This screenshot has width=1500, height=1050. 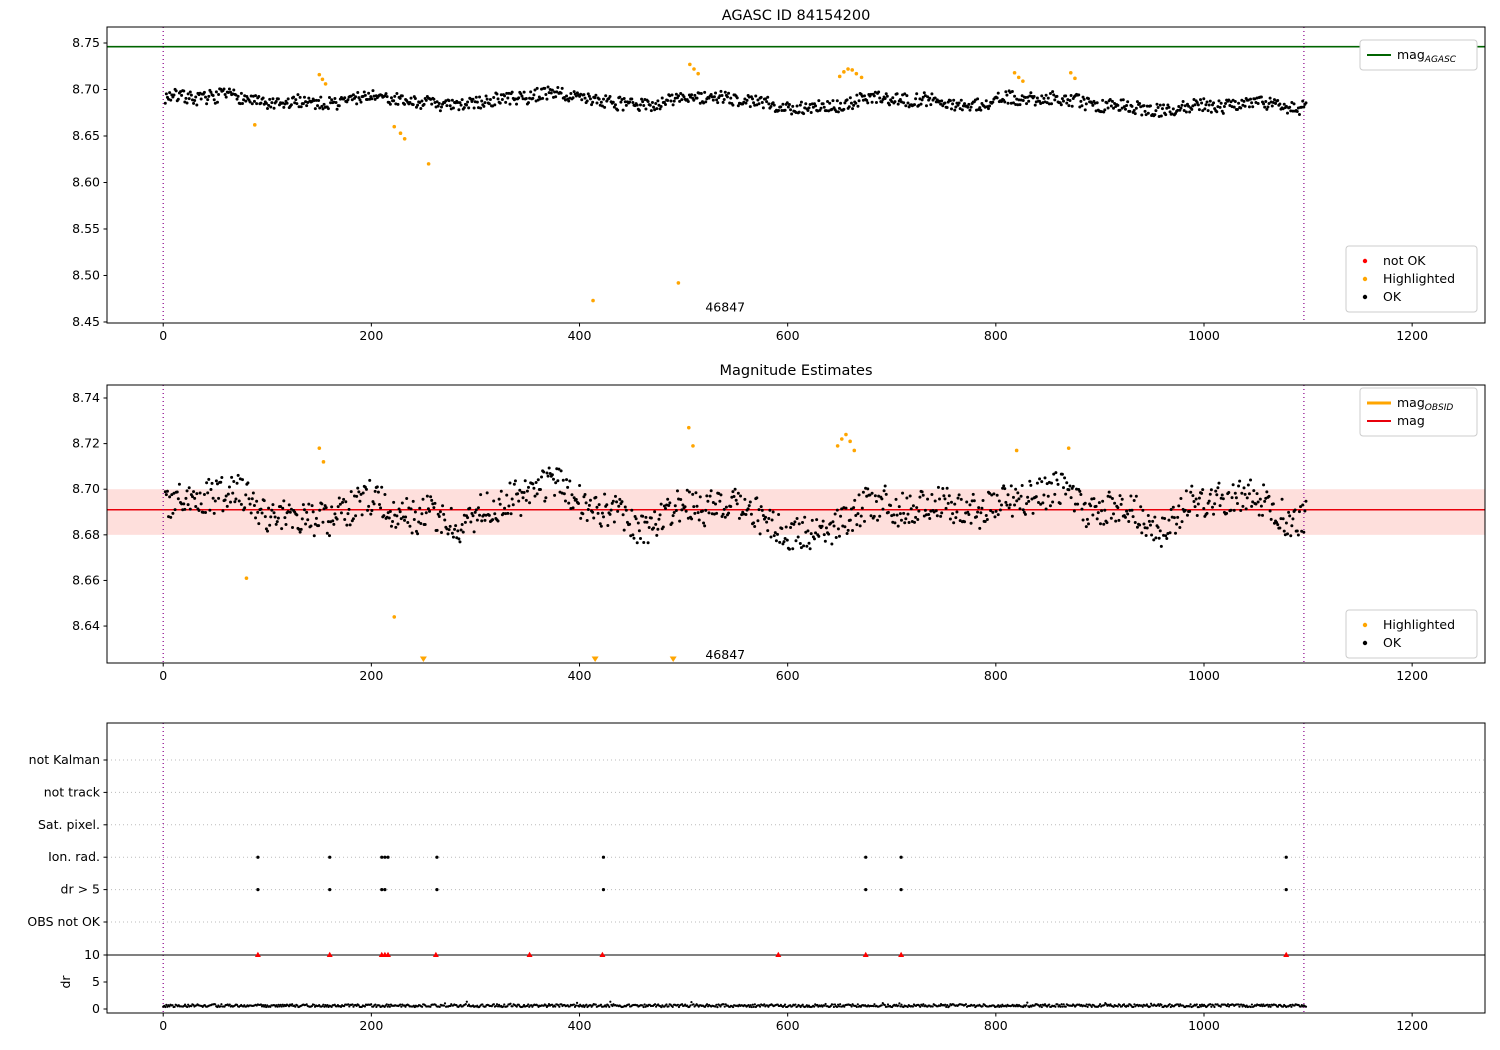 I want to click on dr-axis-label: dr, so click(x=65, y=982).